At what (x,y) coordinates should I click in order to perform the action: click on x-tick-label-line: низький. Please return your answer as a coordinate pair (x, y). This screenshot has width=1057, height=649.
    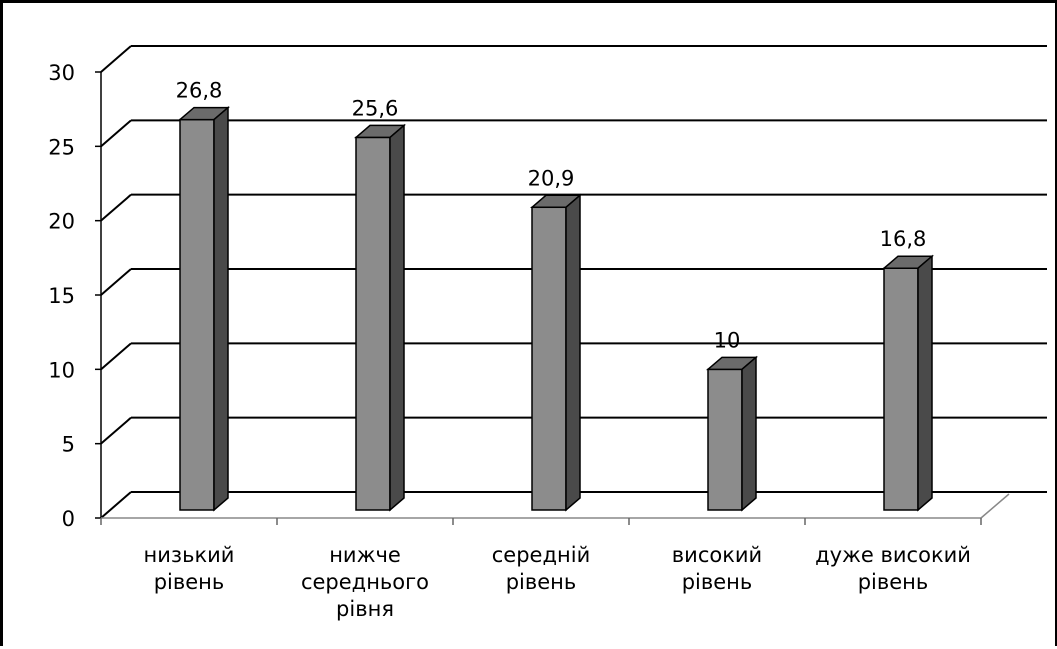
    Looking at the image, I should click on (189, 555).